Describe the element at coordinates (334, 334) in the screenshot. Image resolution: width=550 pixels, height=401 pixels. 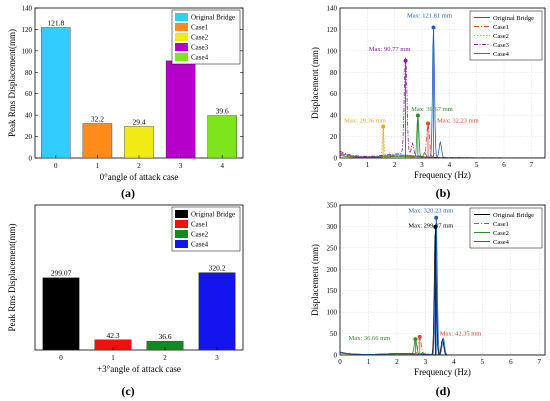
I see `y-tick-label: 50` at that location.